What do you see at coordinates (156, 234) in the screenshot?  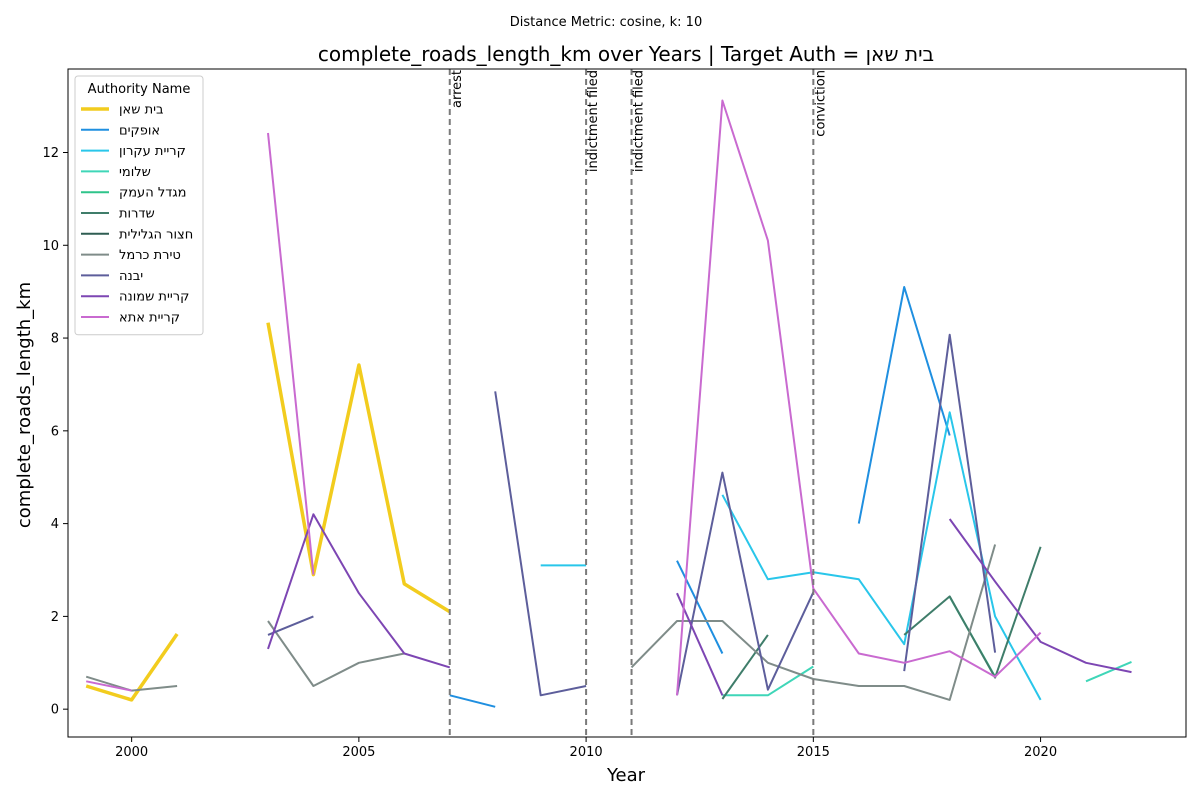 I see `legend-item-6: חצור הגלילית` at bounding box center [156, 234].